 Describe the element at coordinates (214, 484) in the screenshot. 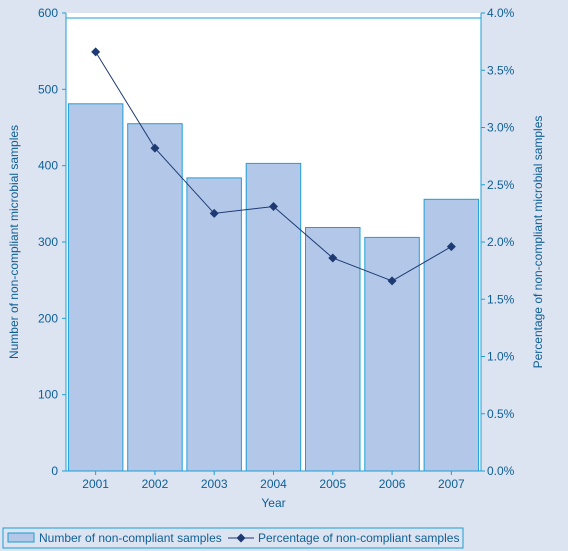

I see `x-tick-label-2003: 2003` at that location.